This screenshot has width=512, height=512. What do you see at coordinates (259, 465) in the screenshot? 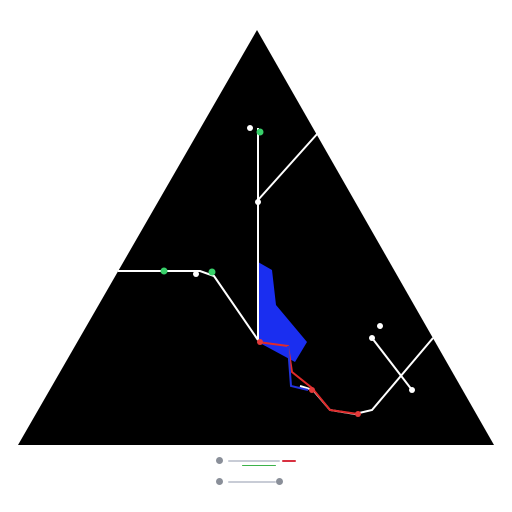
I see `legend-bar-green` at bounding box center [259, 465].